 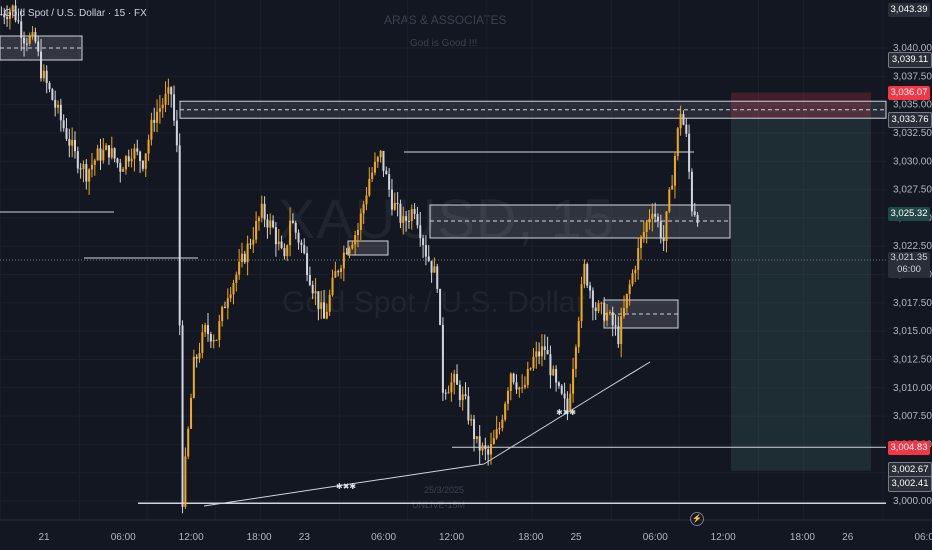 I want to click on x-tick-label: 25, so click(x=576, y=537).